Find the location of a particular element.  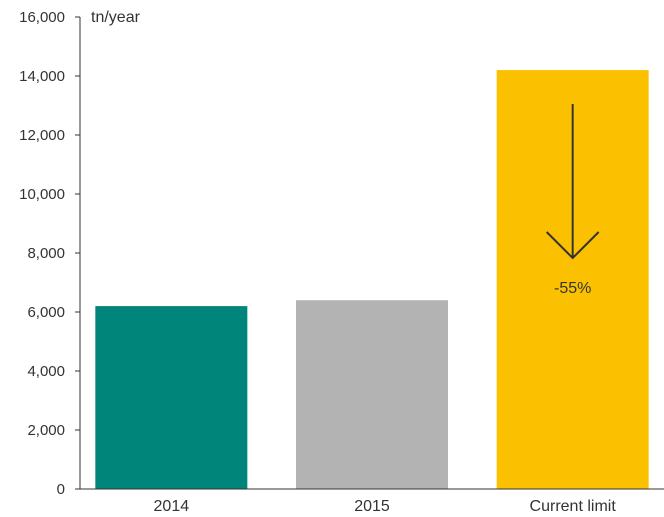

reduction-label: -55% is located at coordinates (572, 288).